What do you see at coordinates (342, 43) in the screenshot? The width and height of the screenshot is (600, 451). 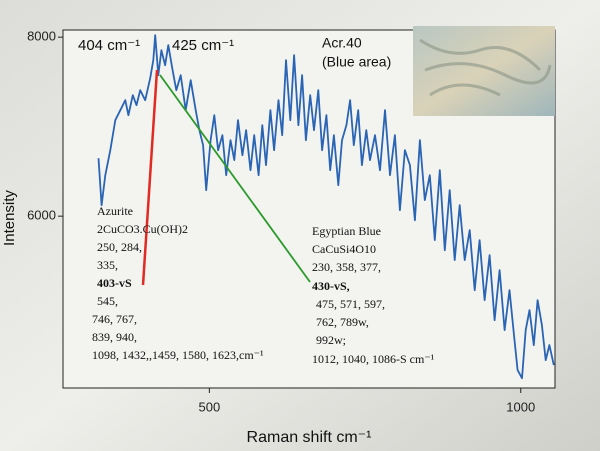 I see `sample-label: Acr.40` at bounding box center [342, 43].